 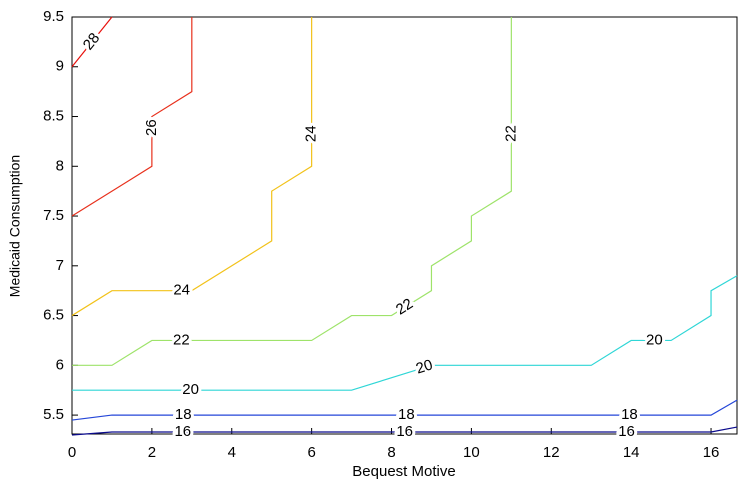 I want to click on x-tick-label: 8, so click(x=391, y=452).